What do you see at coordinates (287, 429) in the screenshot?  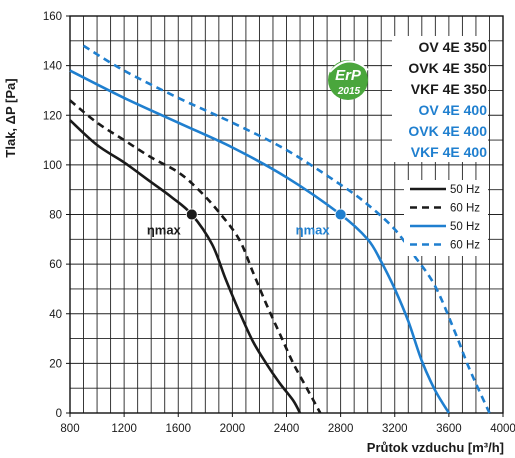 I see `x-tick-label: 2400` at bounding box center [287, 429].